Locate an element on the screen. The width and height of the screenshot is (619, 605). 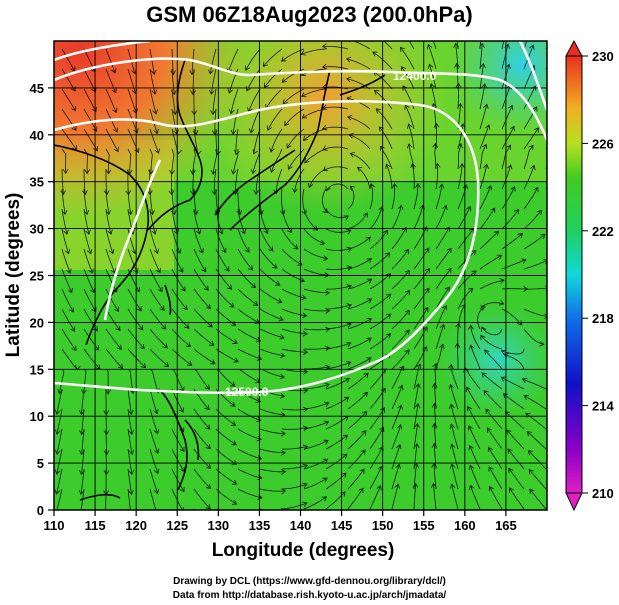
y-tick-label: 15 is located at coordinates (37, 369).